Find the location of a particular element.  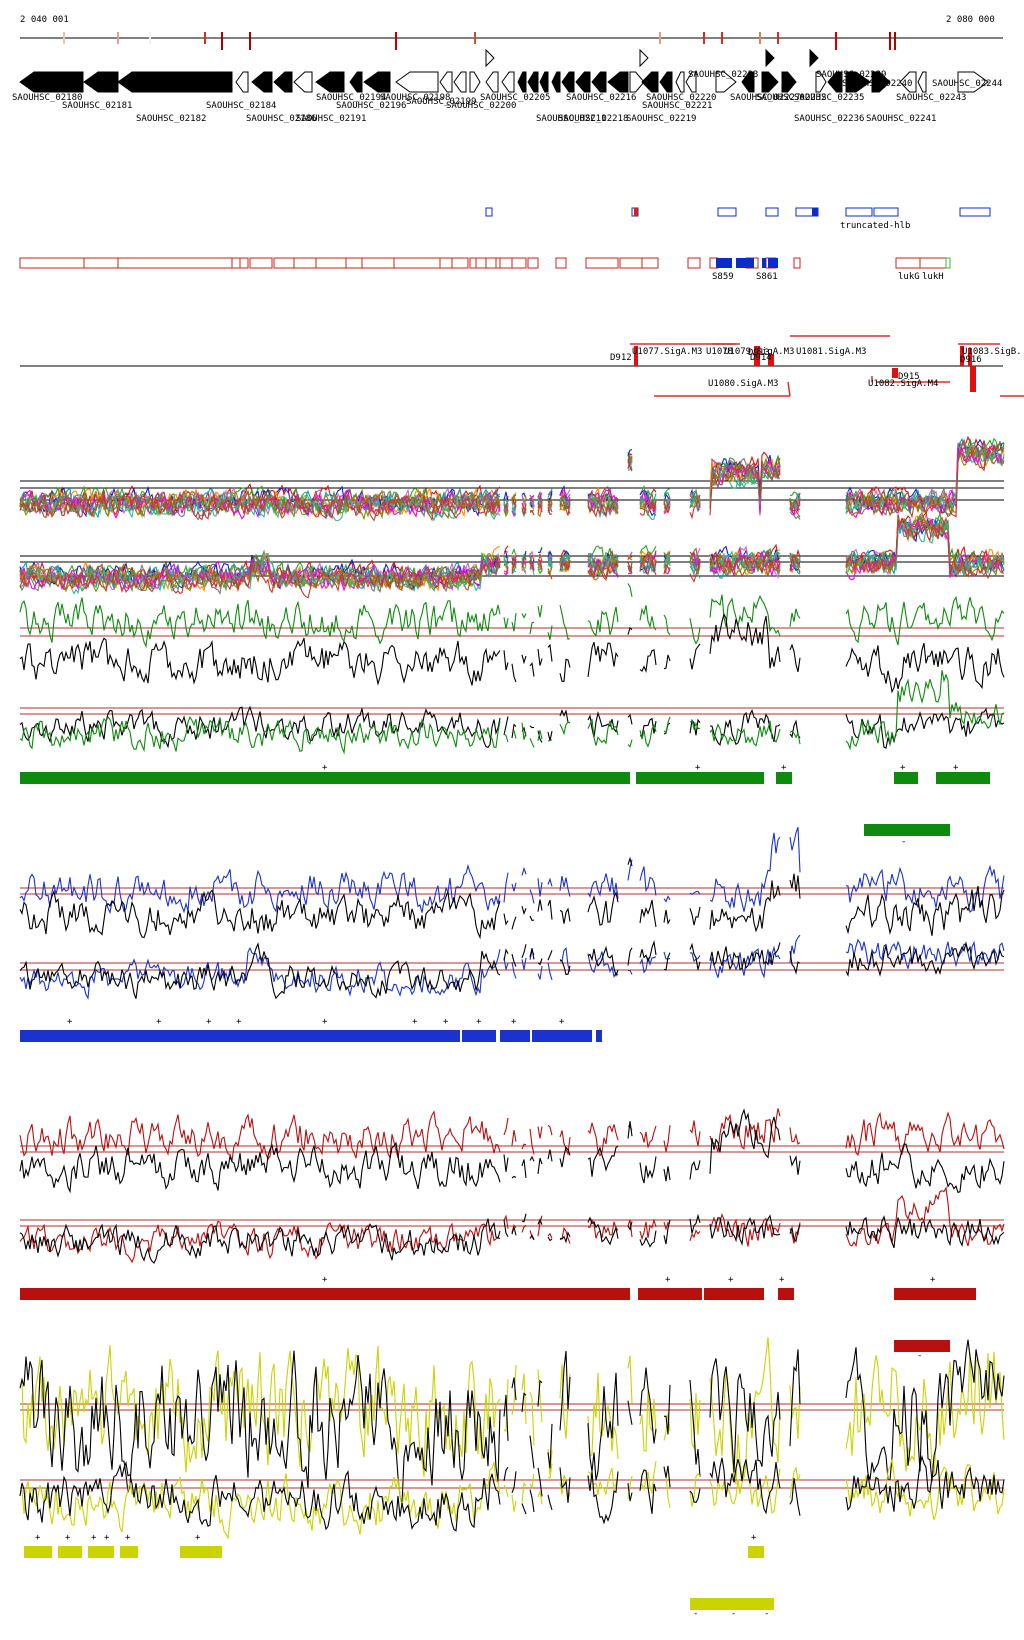

promoter-label: U1080.SigA.M3 is located at coordinates (743, 384).